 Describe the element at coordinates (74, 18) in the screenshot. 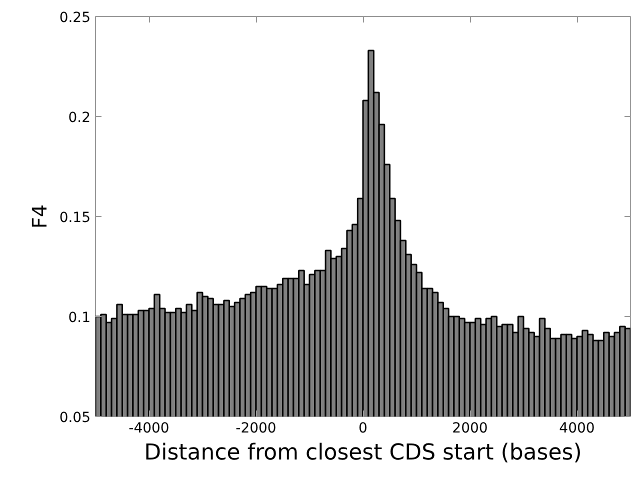

I see `y-tick-label: 0.25` at that location.